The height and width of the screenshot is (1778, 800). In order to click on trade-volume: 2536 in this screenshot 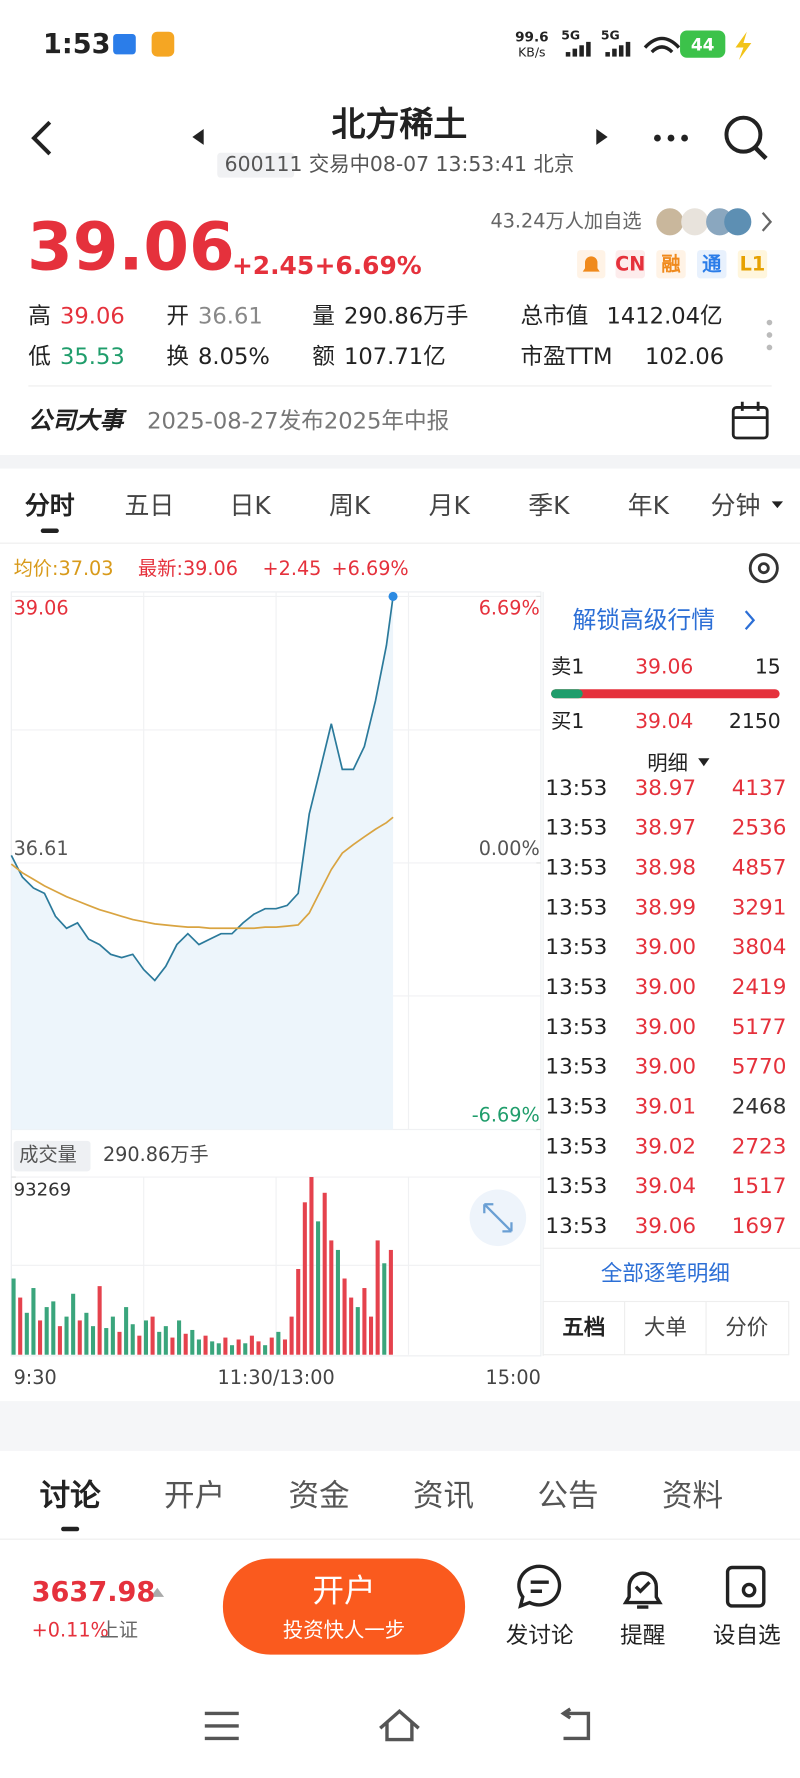, I will do `click(759, 828)`.